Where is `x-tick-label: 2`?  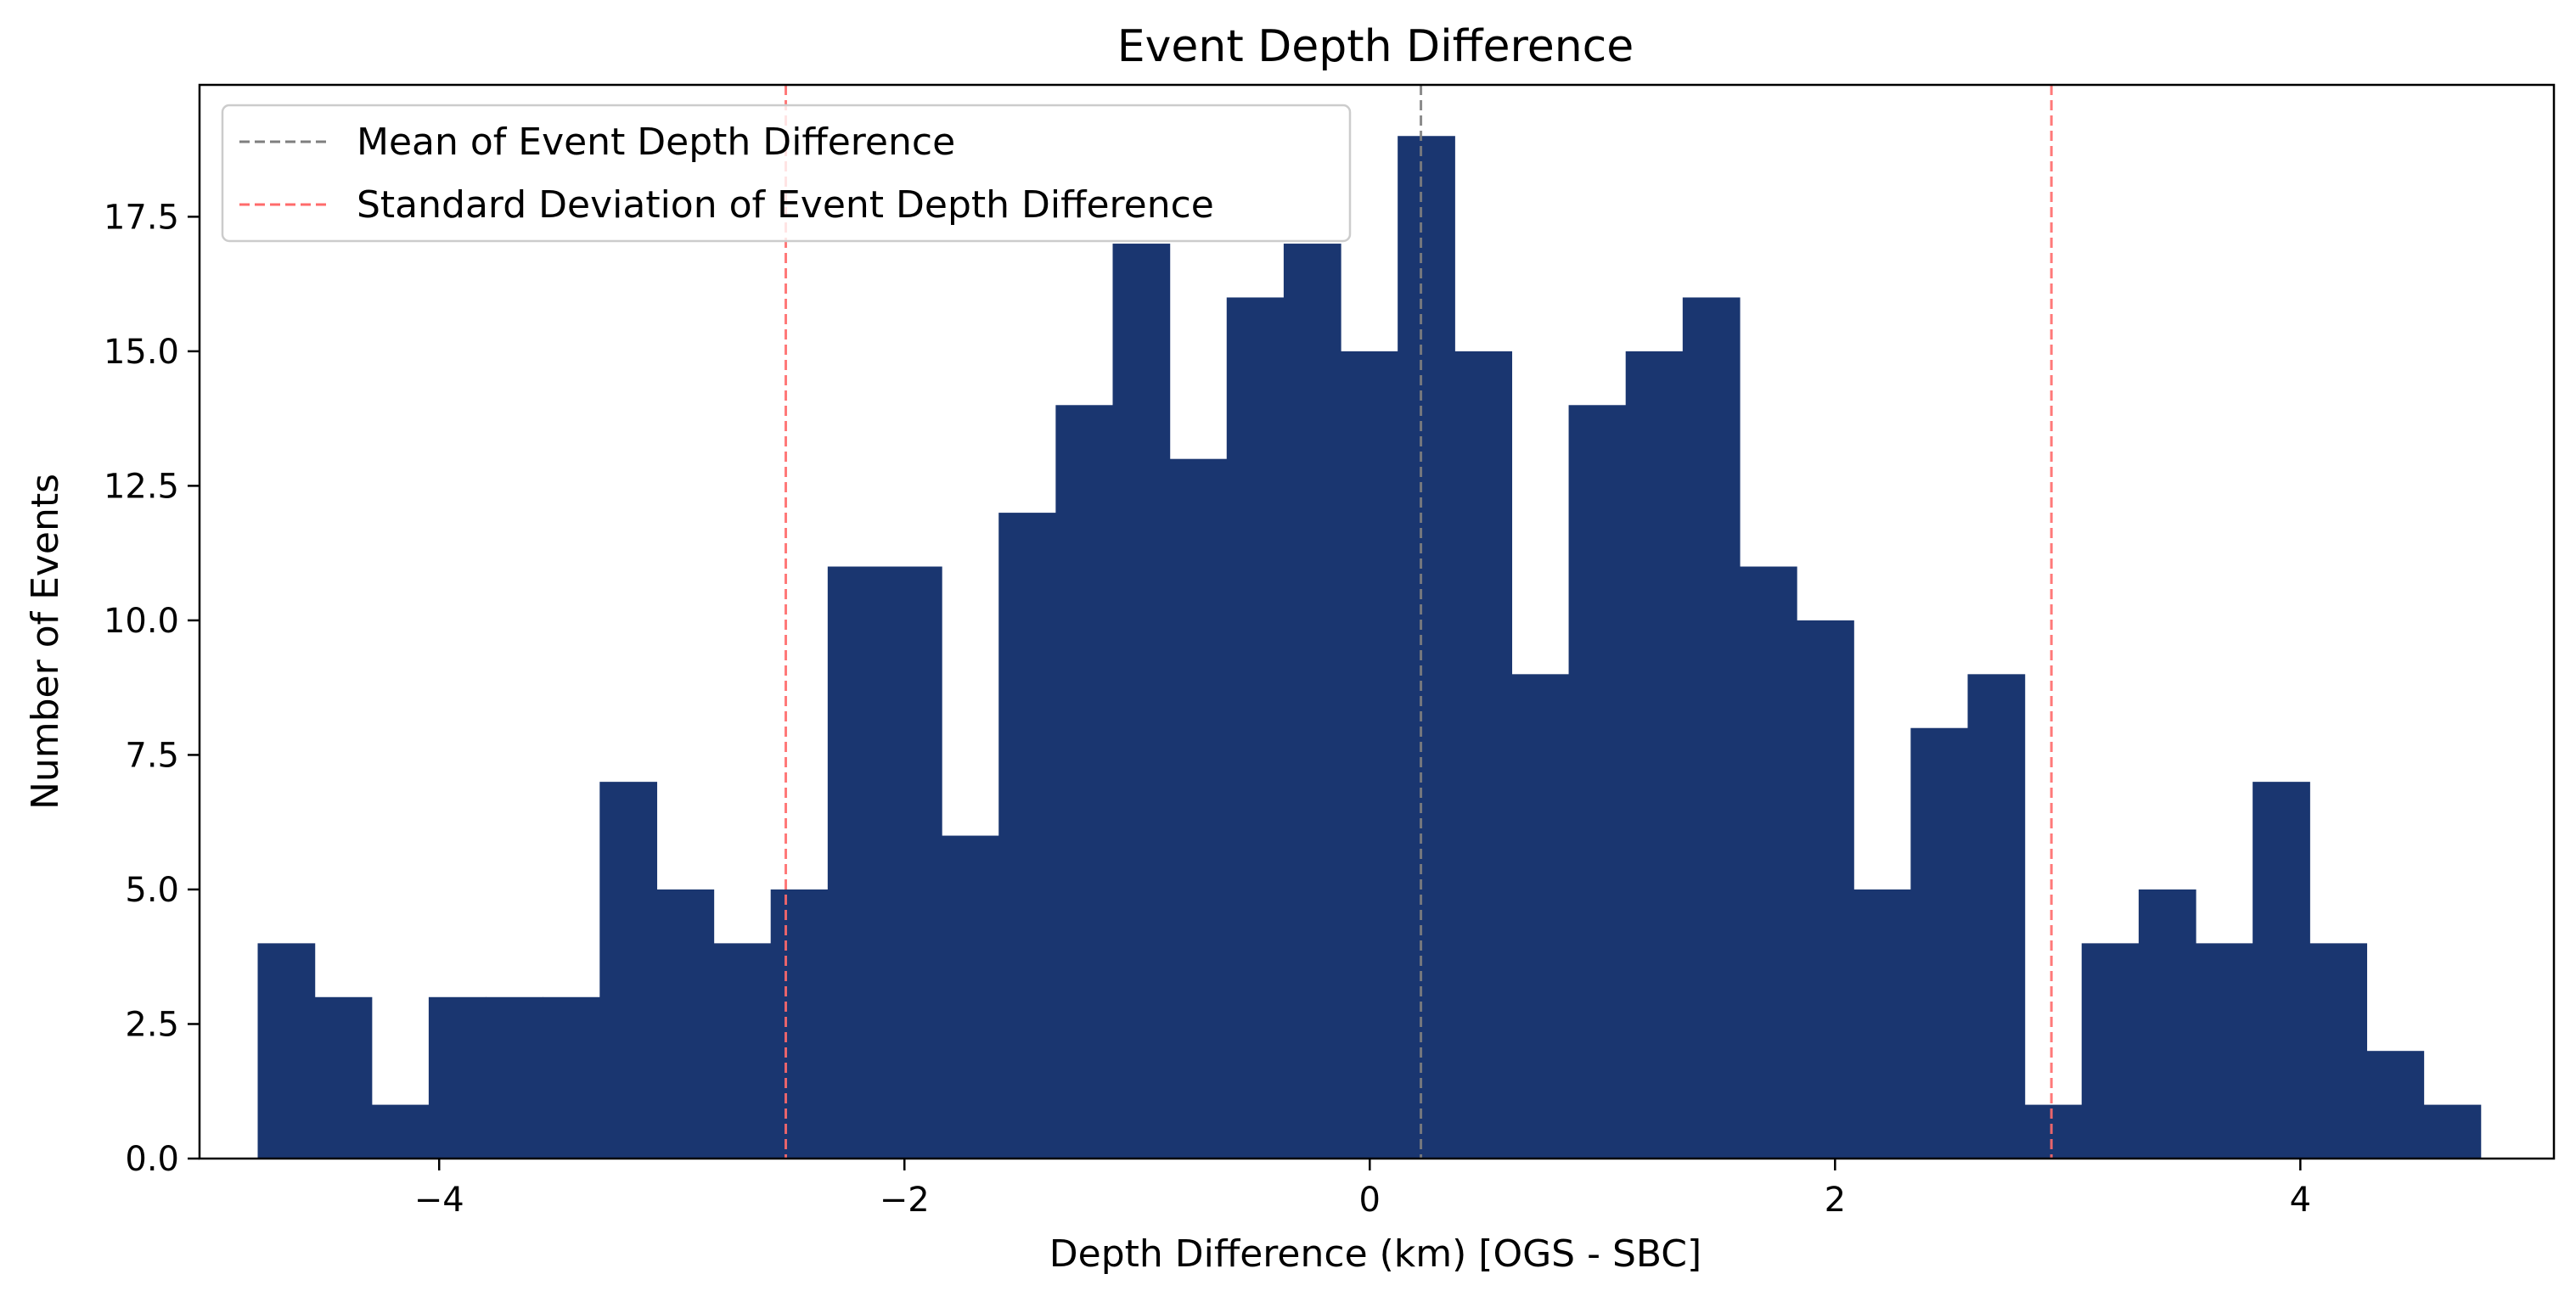 x-tick-label: 2 is located at coordinates (1835, 1200).